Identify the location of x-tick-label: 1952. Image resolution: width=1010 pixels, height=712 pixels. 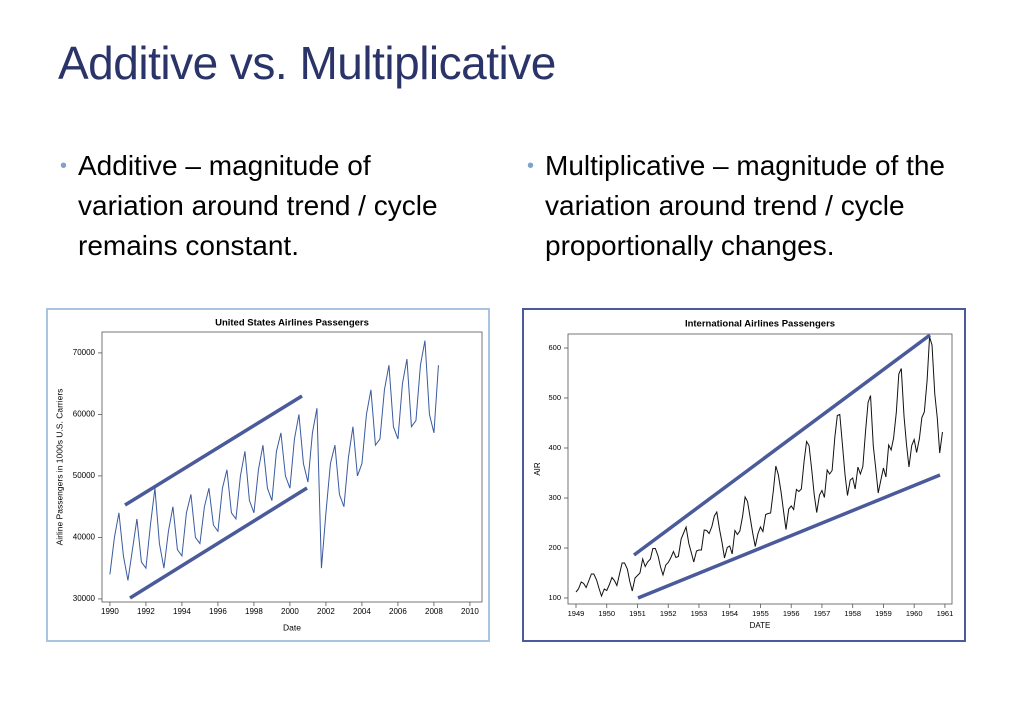
(668, 613).